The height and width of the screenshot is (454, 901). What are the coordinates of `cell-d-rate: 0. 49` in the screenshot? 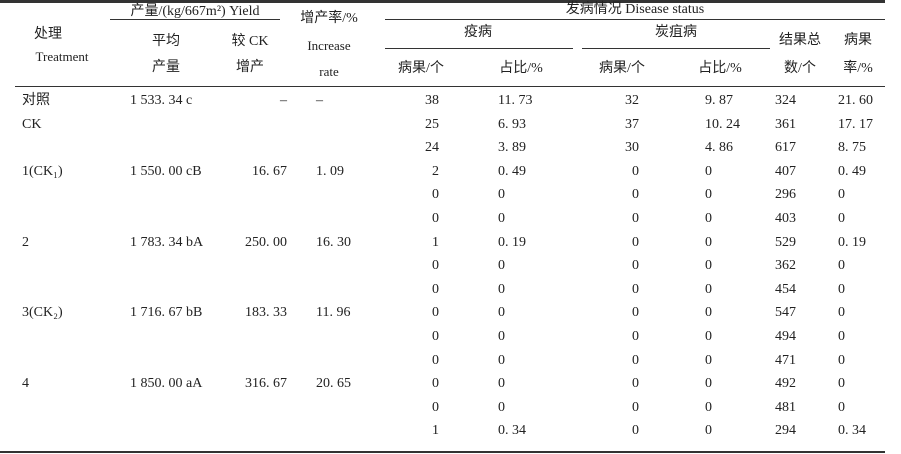 It's located at (852, 171).